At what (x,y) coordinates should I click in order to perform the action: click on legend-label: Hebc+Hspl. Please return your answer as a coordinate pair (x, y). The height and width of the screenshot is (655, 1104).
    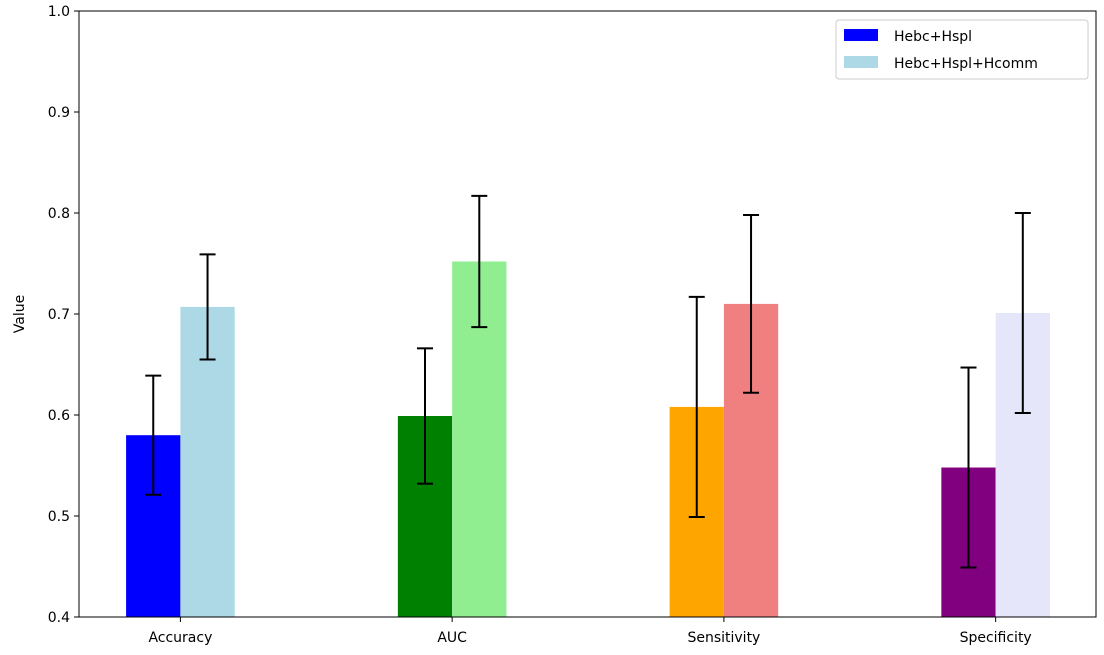
    Looking at the image, I should click on (933, 37).